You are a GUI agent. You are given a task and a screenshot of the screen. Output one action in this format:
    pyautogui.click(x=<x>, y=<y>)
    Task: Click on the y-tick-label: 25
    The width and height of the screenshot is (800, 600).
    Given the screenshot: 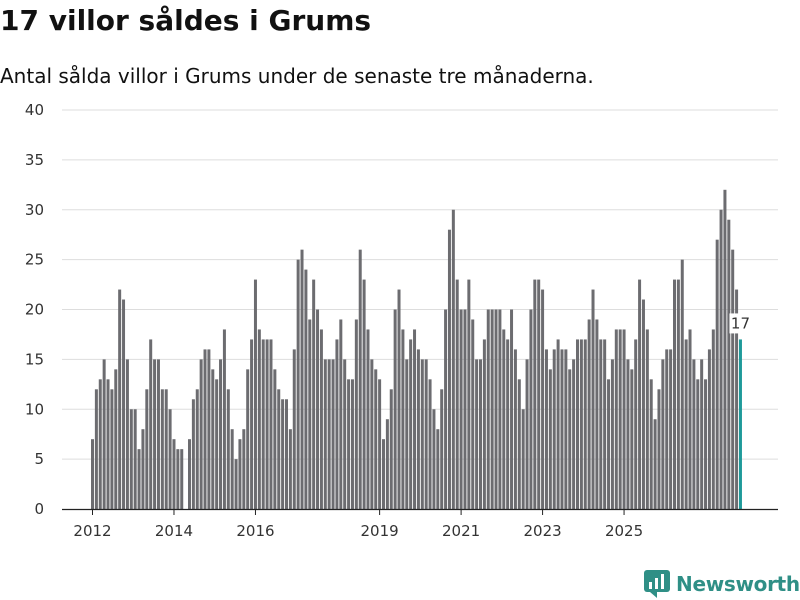 What is the action you would take?
    pyautogui.click(x=34, y=260)
    